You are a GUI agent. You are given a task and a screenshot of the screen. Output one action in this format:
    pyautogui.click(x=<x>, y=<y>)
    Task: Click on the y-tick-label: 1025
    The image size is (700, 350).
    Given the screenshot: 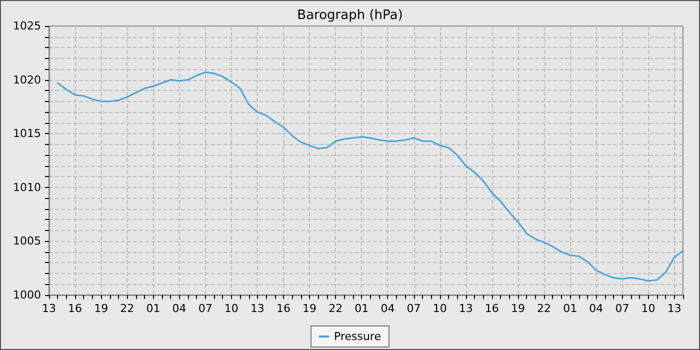 What is the action you would take?
    pyautogui.click(x=27, y=26)
    